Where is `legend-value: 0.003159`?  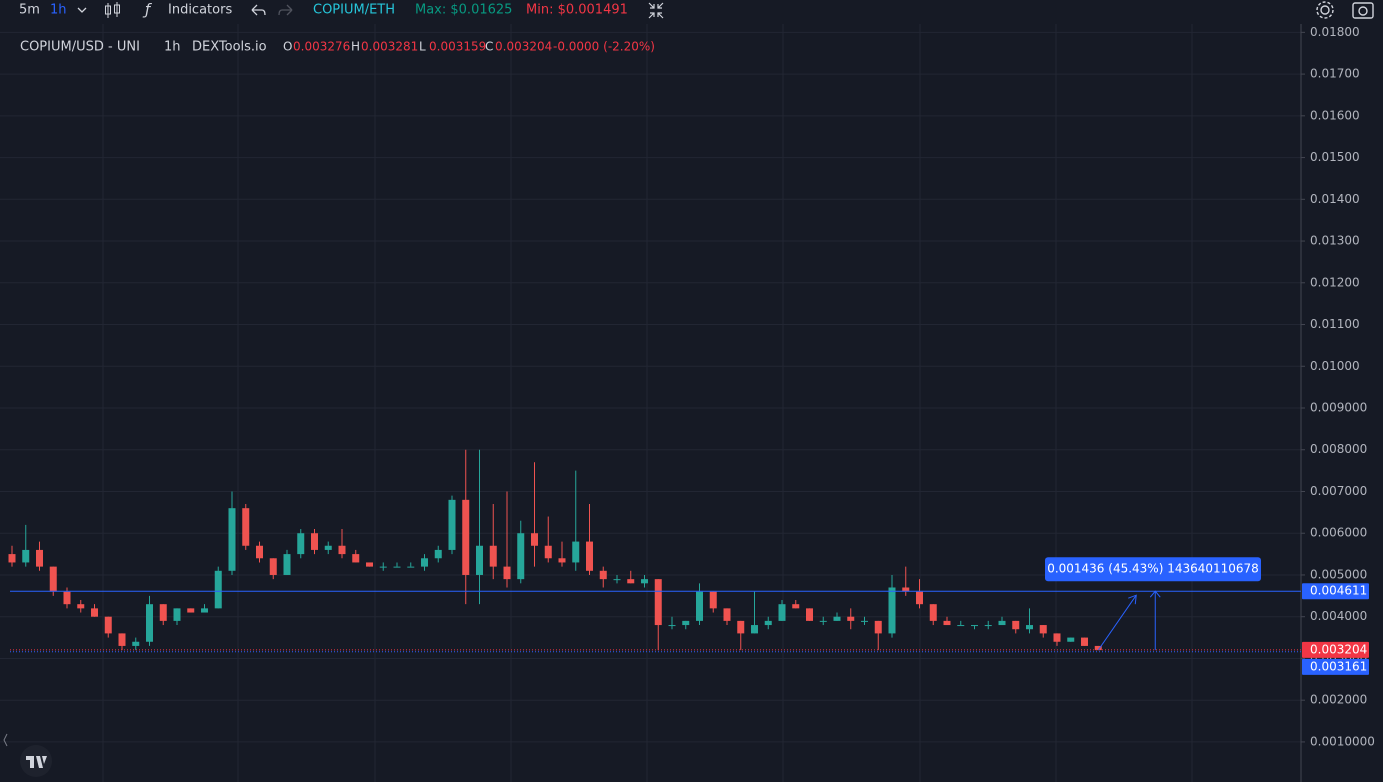 legend-value: 0.003159 is located at coordinates (457, 47).